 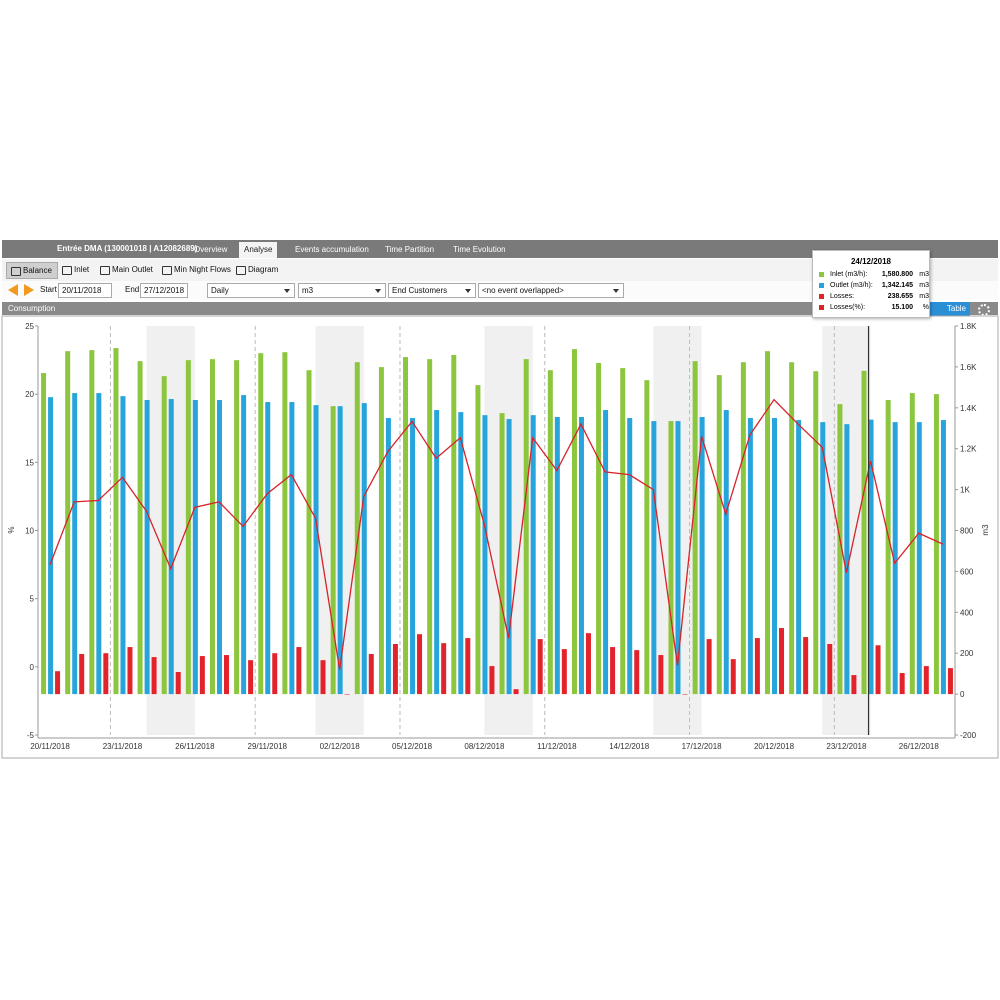 What do you see at coordinates (48, 289) in the screenshot?
I see `start-label: Start` at bounding box center [48, 289].